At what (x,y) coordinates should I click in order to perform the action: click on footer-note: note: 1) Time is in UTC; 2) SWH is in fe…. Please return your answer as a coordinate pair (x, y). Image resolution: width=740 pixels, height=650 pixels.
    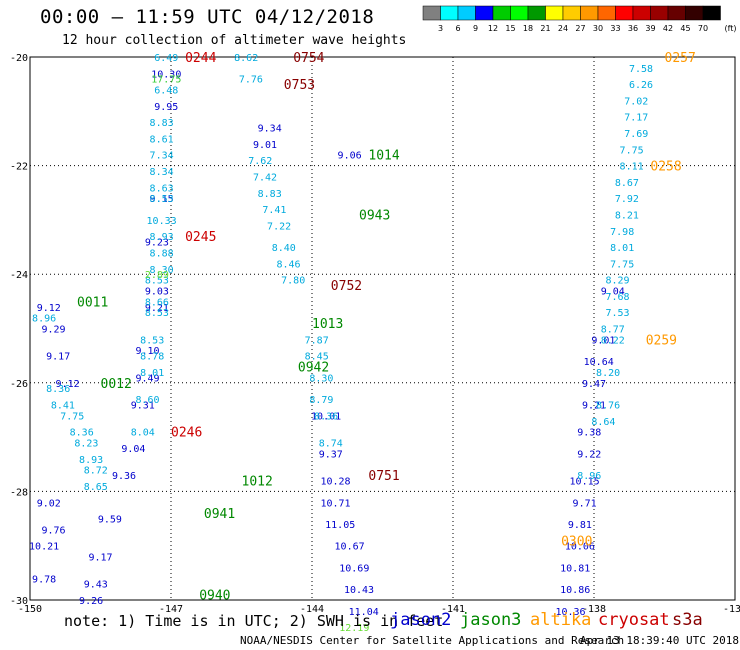
    Looking at the image, I should click on (254, 621).